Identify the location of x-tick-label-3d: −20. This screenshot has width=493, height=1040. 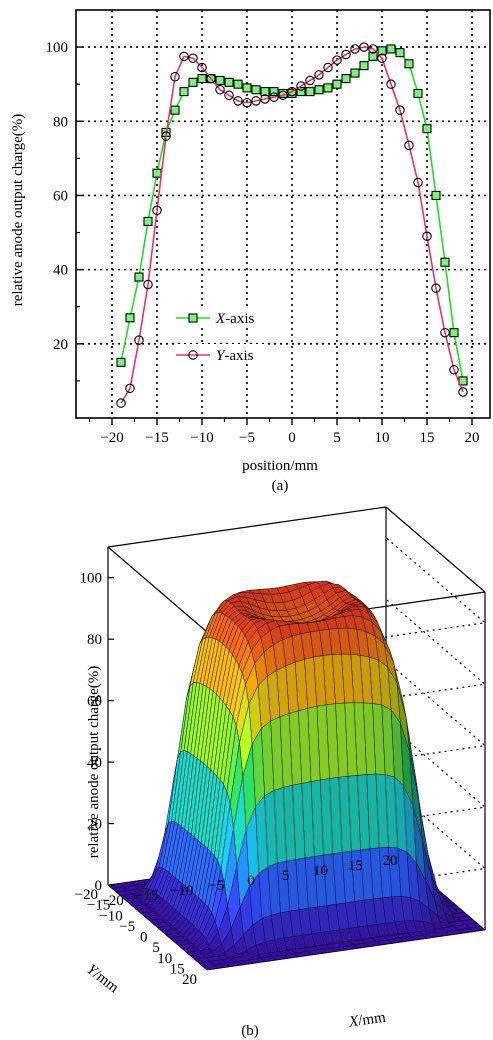
(111, 901).